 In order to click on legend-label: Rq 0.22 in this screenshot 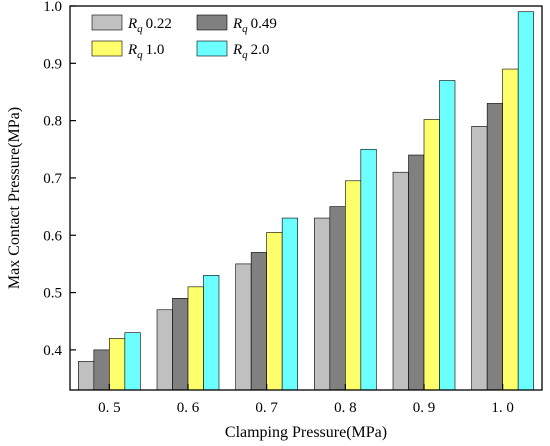, I will do `click(149, 25)`.